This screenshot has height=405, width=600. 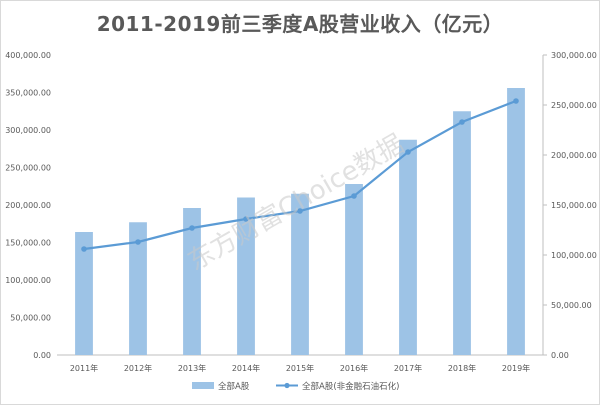 What do you see at coordinates (287, 385) in the screenshot?
I see `legend-swatch-marker` at bounding box center [287, 385].